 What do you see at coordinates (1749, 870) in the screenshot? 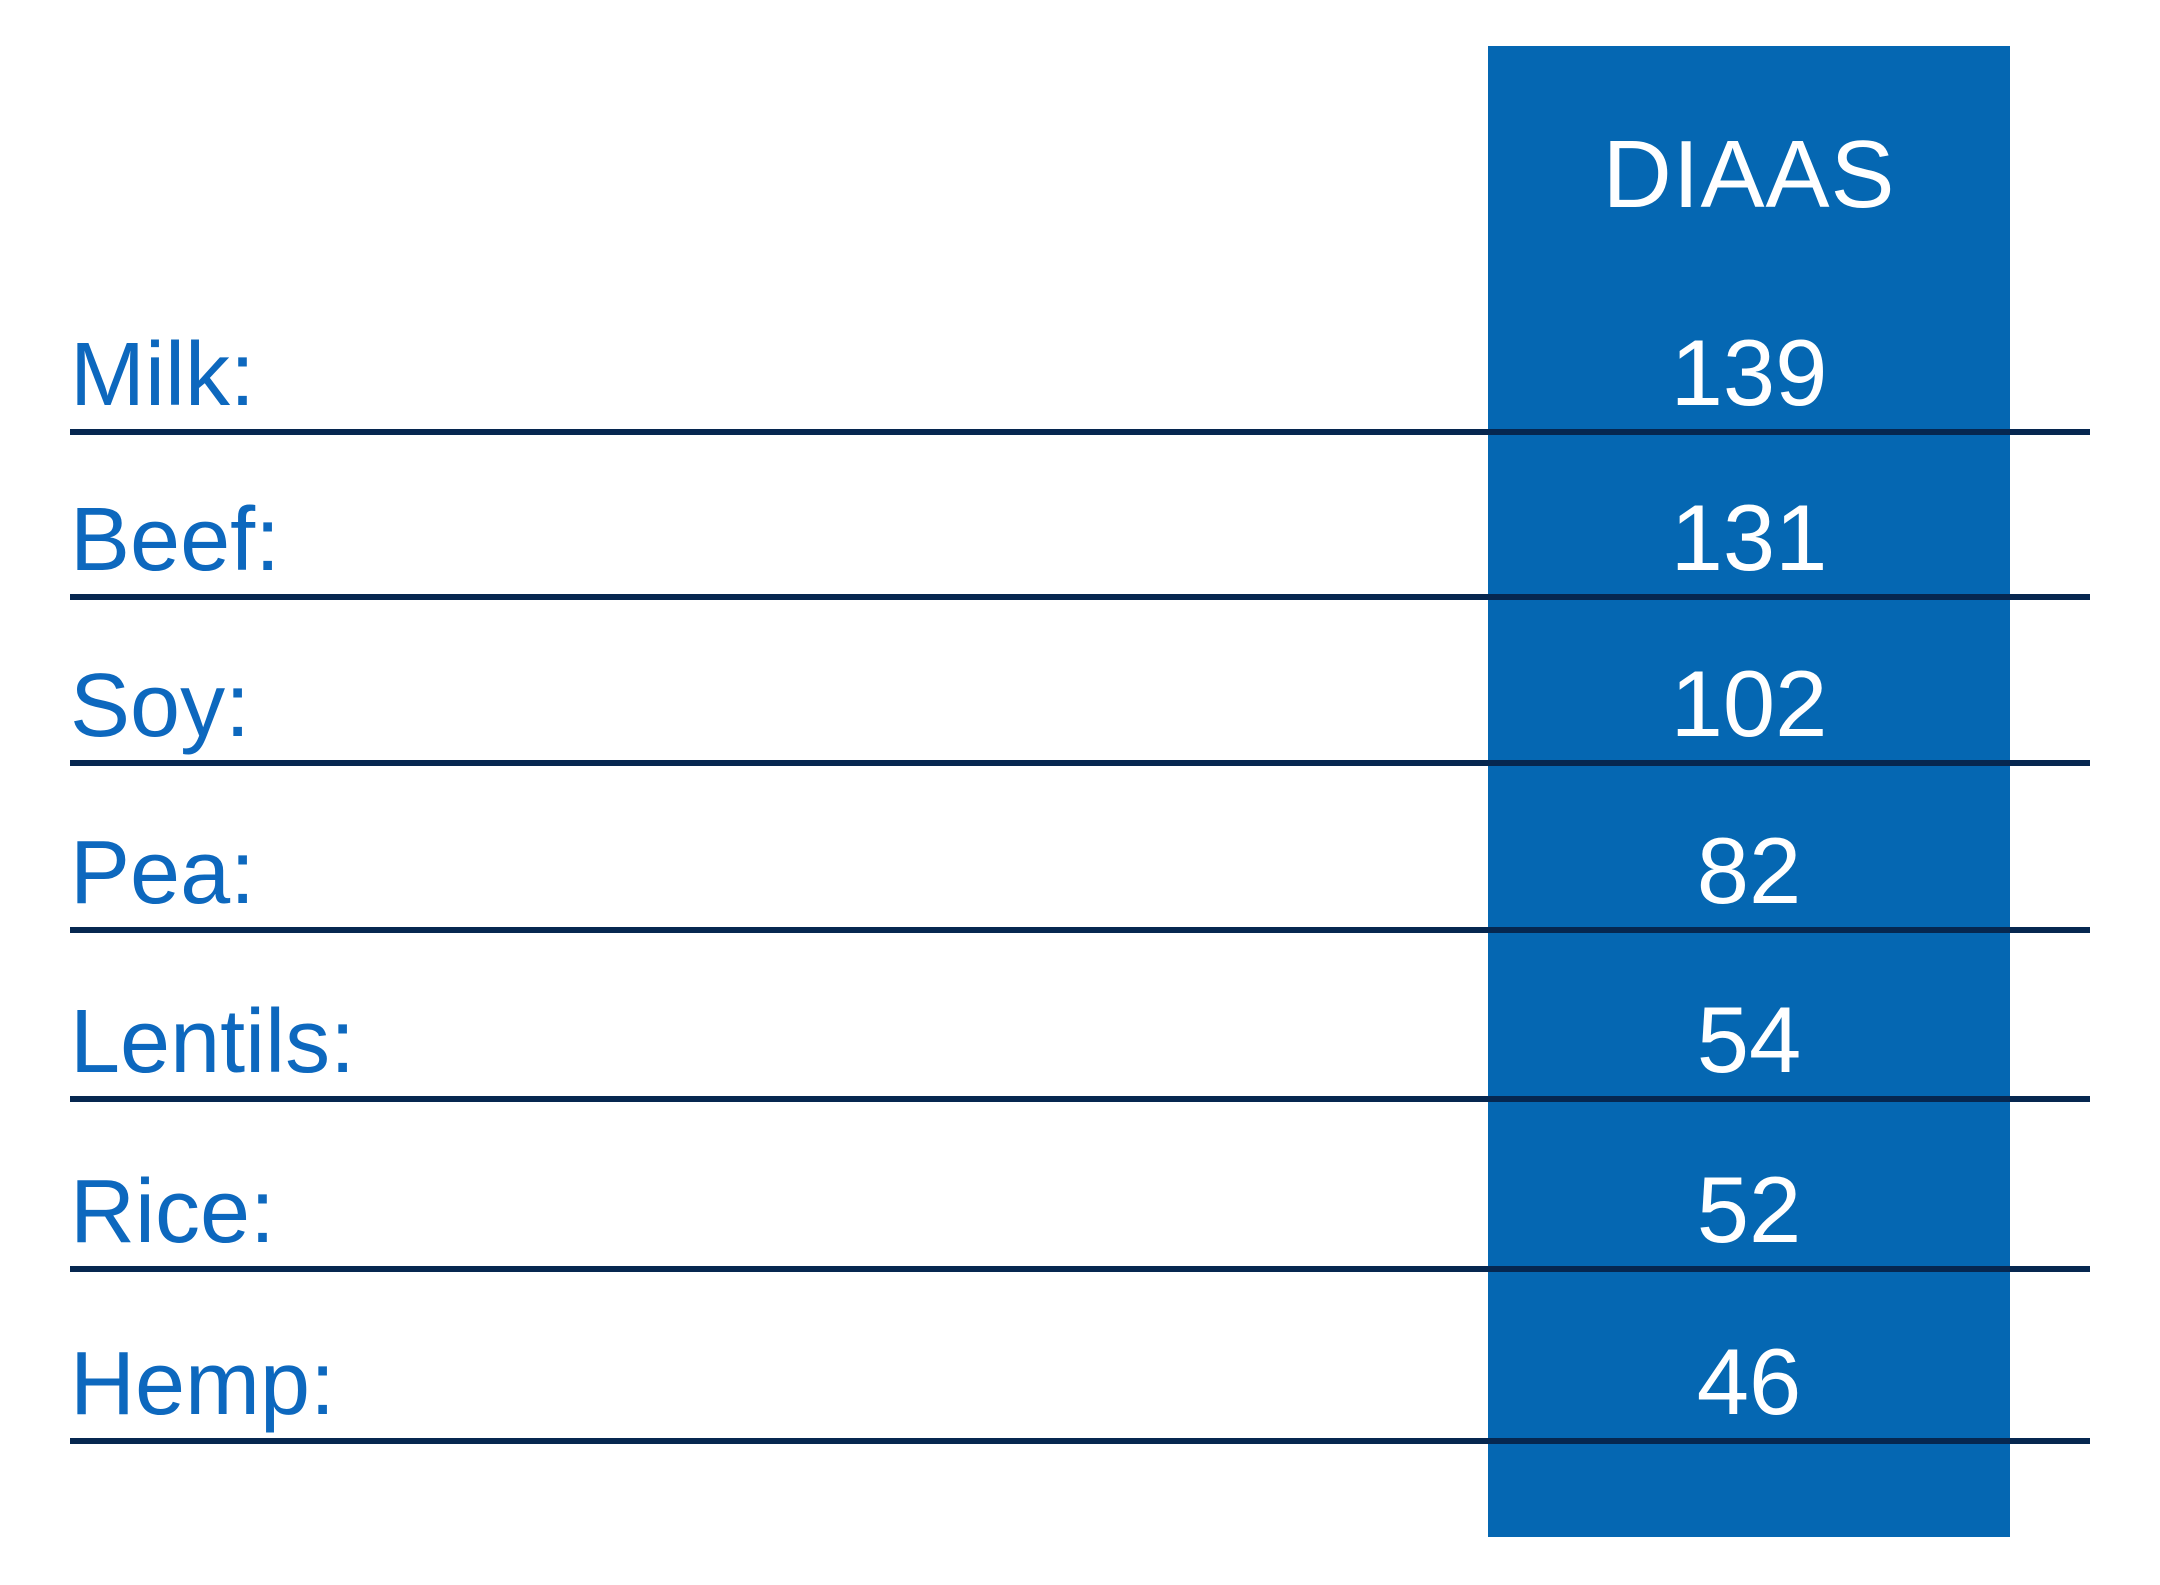
I see `diaas-value: 82` at bounding box center [1749, 870].